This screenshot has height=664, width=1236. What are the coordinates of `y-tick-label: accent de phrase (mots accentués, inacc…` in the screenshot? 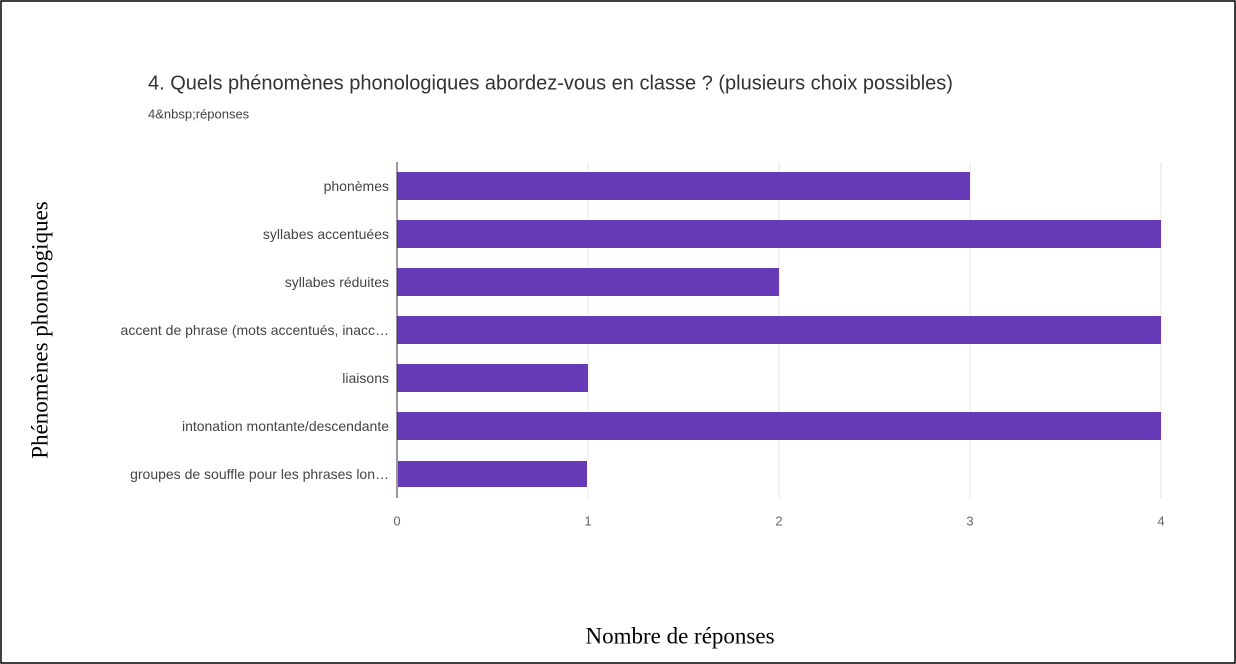 It's located at (254, 330).